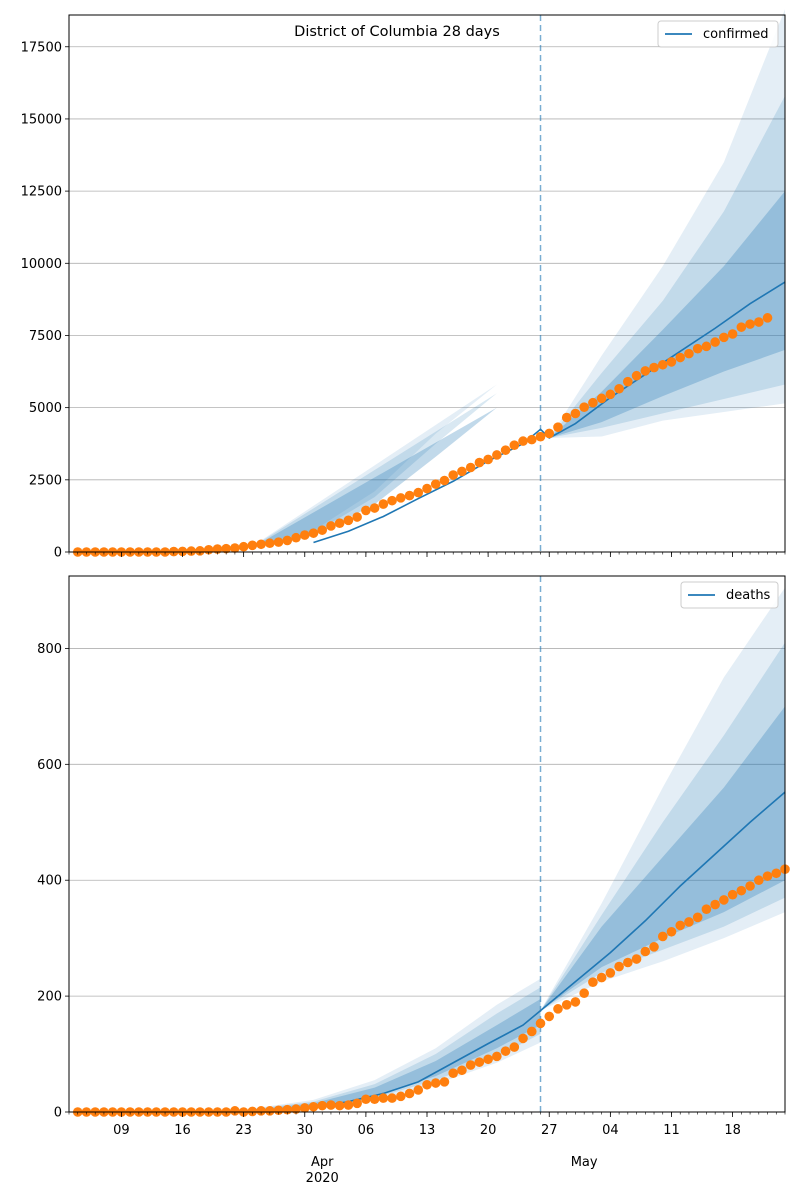 This screenshot has height=1200, width=800. What do you see at coordinates (49, 997) in the screenshot?
I see `y-tick-label: 200` at bounding box center [49, 997].